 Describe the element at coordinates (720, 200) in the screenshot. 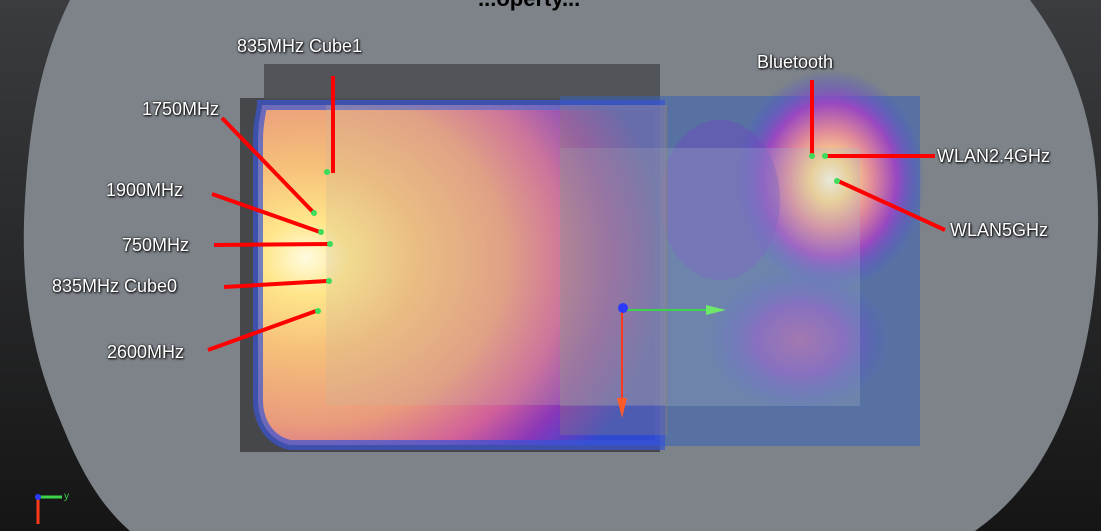

I see `heatmap-right-mid` at that location.